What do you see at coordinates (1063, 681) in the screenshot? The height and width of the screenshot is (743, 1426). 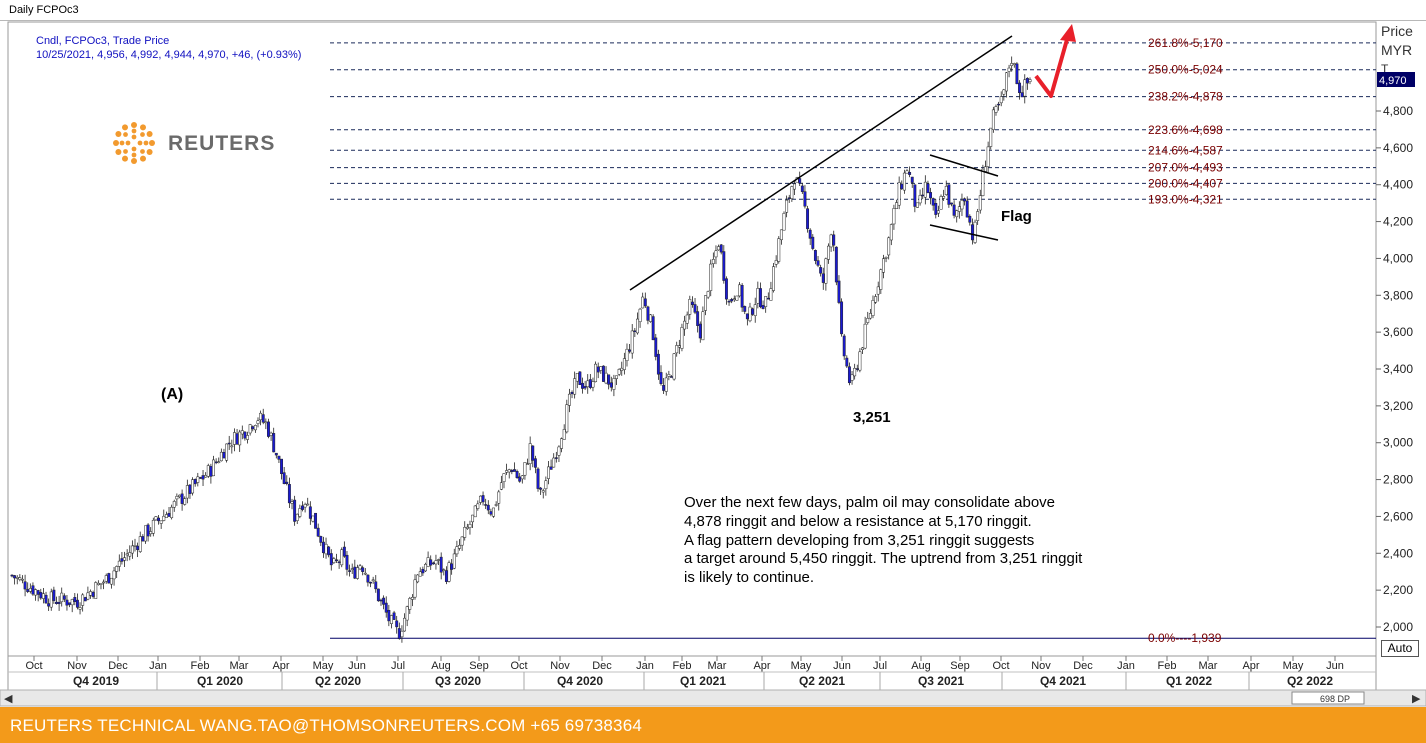 I see `x-quarter-label: Q4 2021` at bounding box center [1063, 681].